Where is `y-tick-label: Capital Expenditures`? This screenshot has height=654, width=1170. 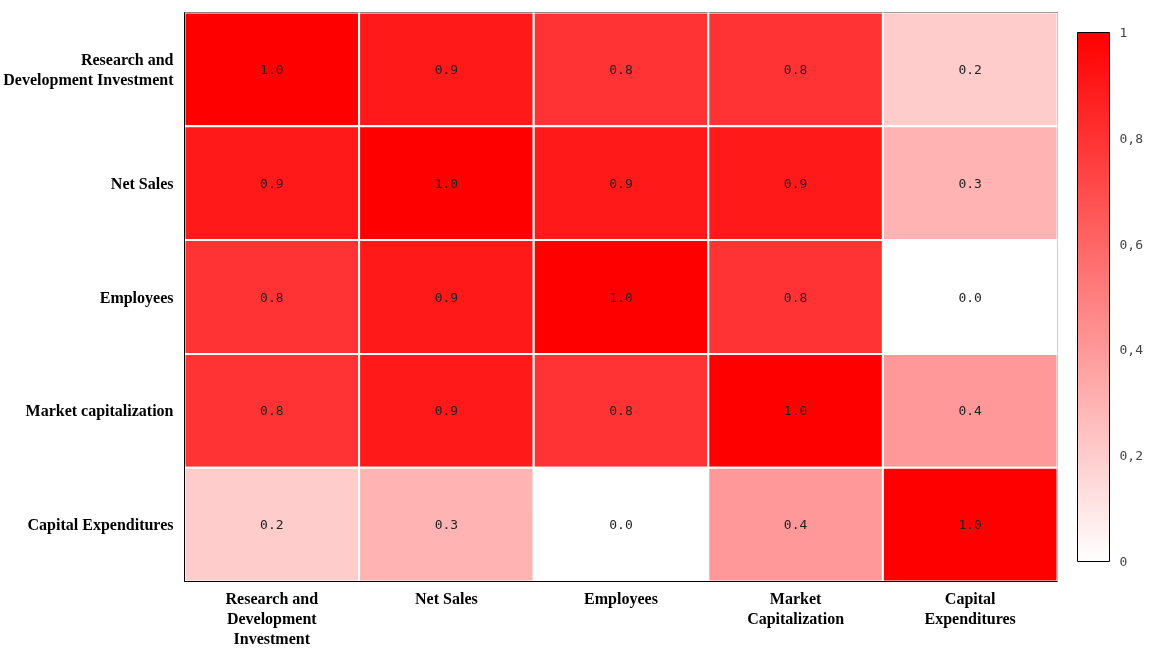
y-tick-label: Capital Expenditures is located at coordinates (100, 525).